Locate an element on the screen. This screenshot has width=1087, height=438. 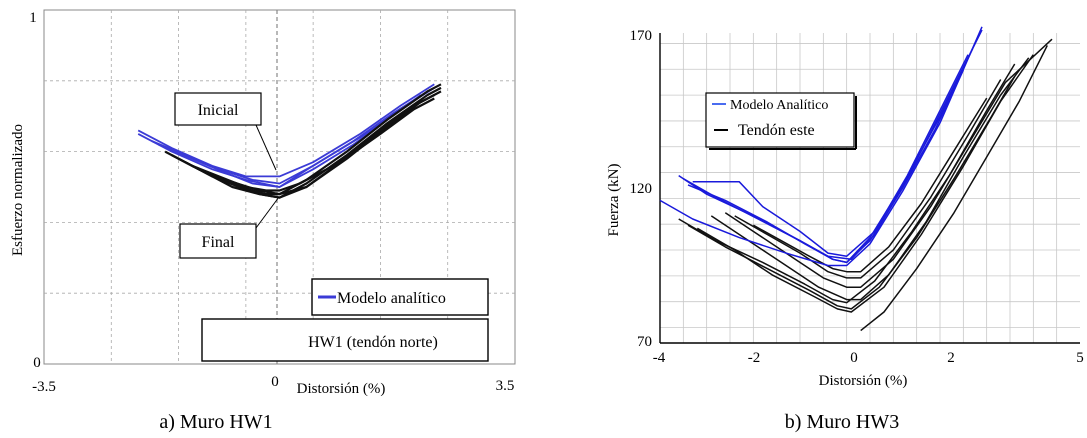
x-tick-label: -3.5 is located at coordinates (44, 387).